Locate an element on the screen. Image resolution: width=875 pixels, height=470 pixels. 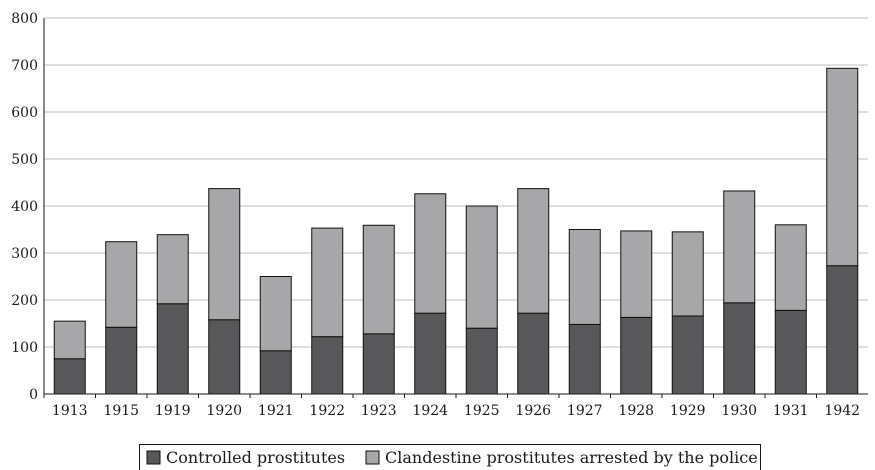
x-tick-label: 1930 is located at coordinates (739, 411).